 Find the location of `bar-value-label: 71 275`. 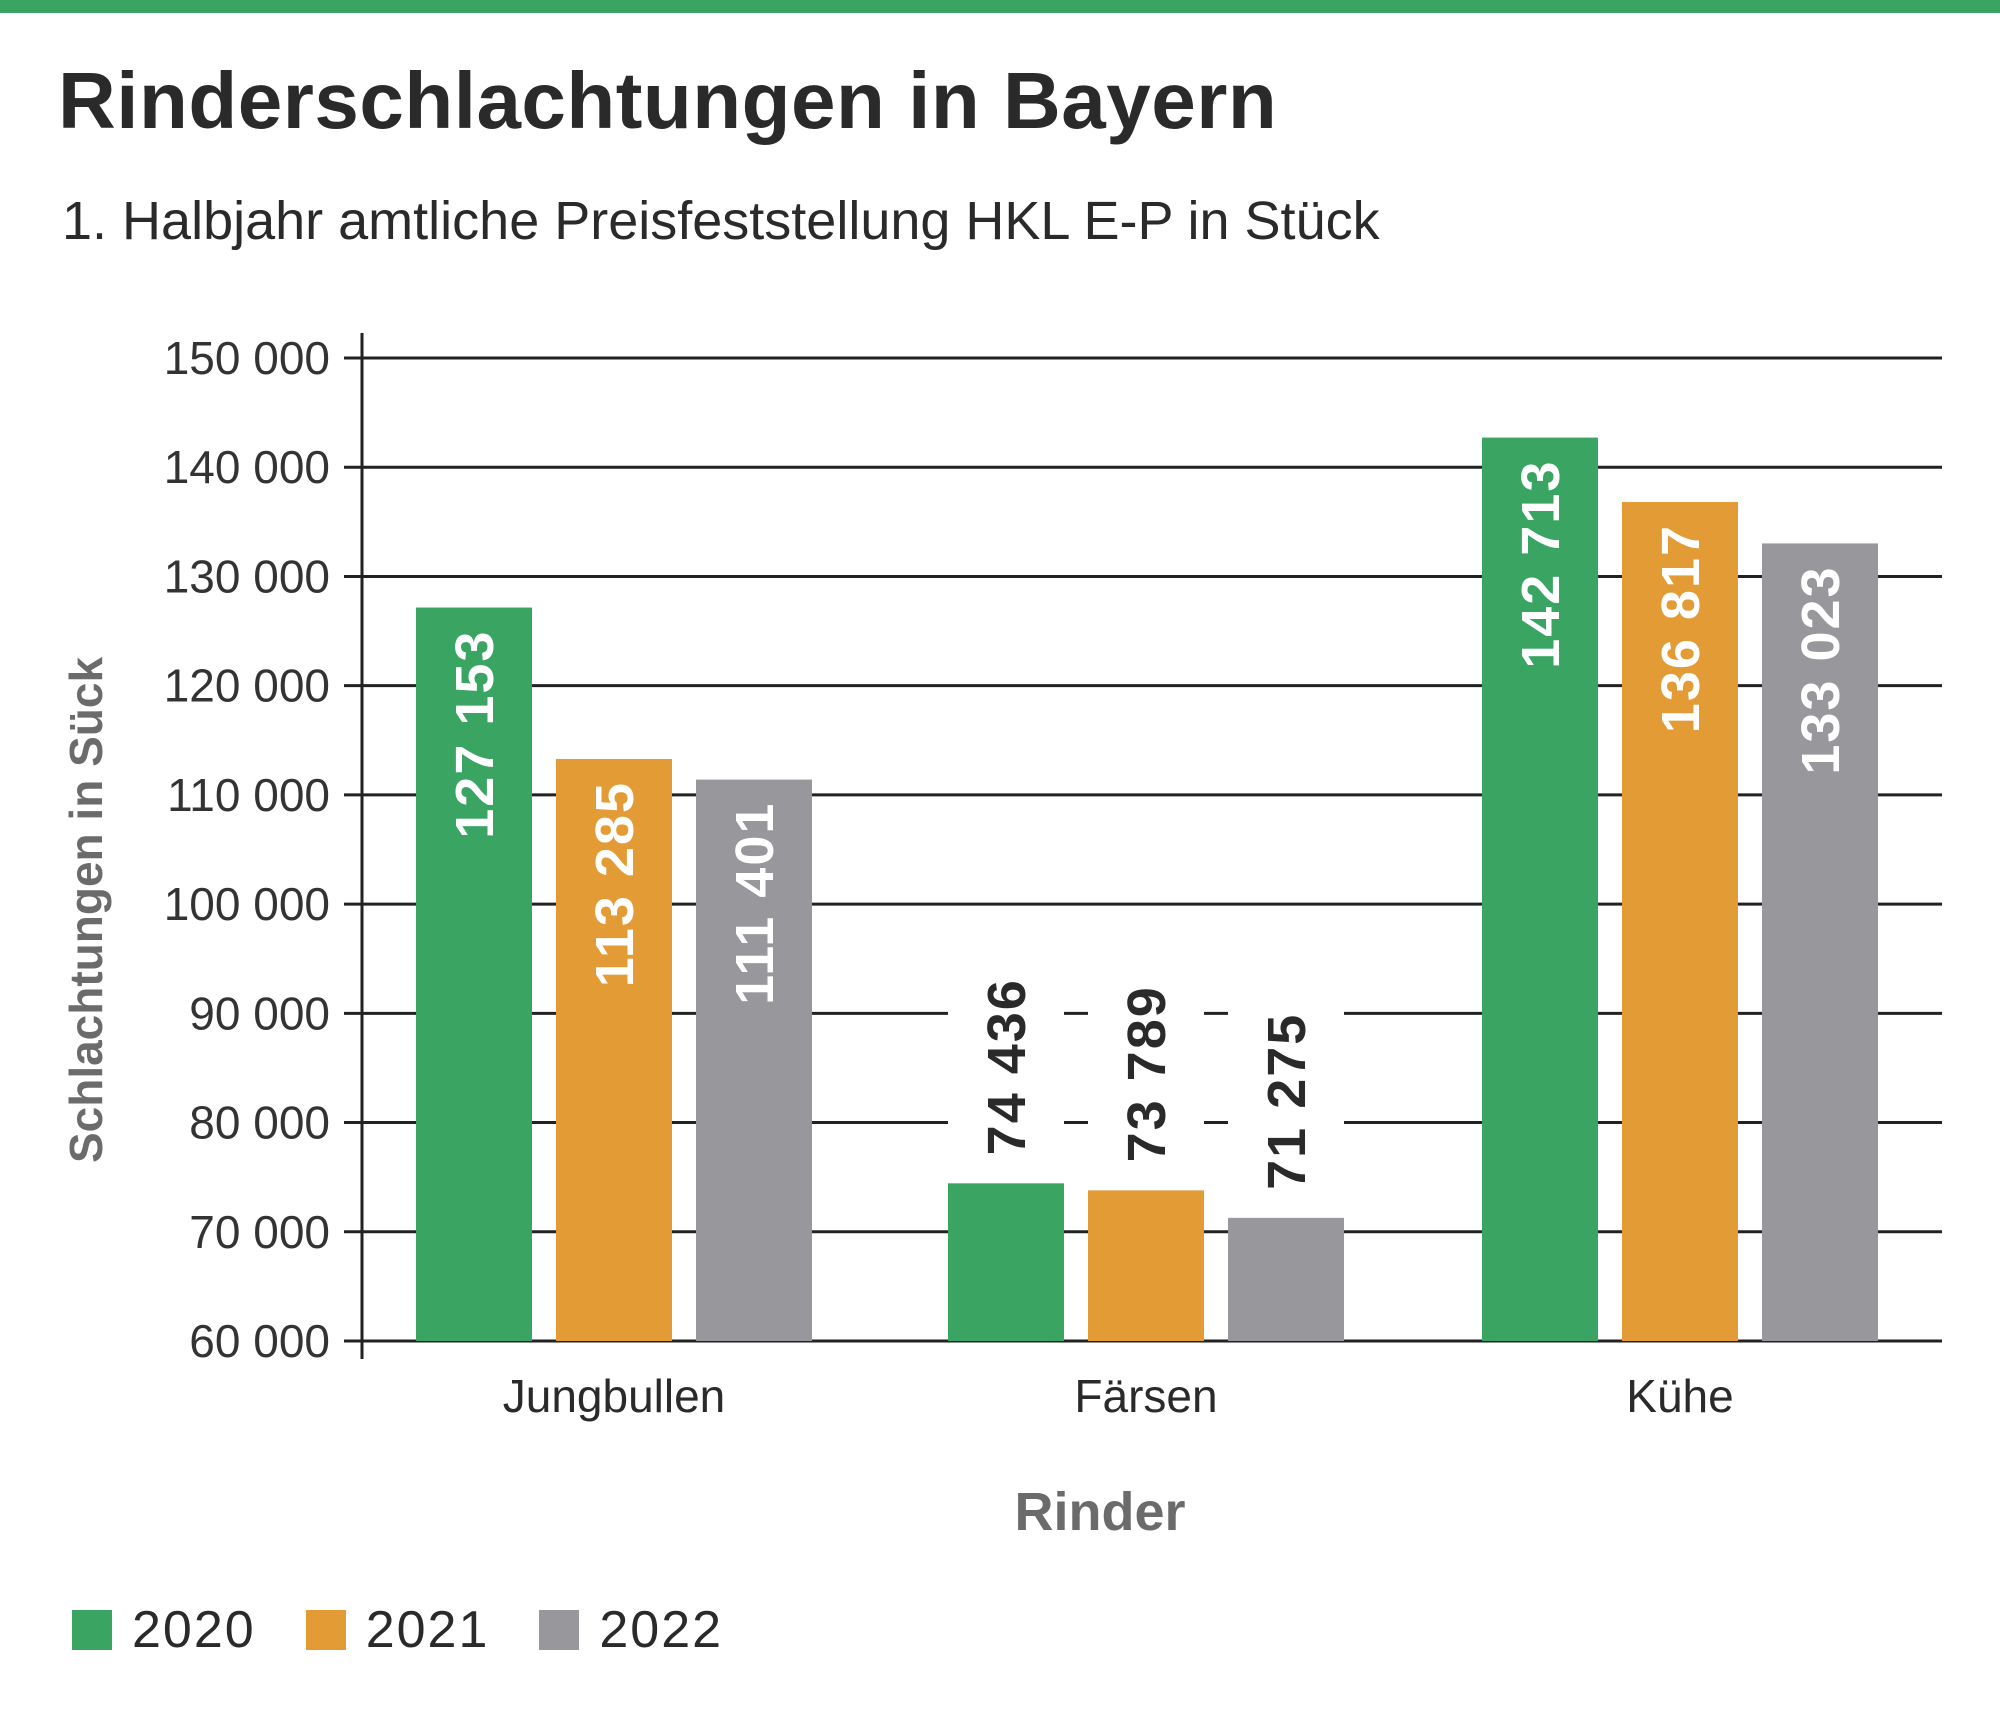

bar-value-label: 71 275 is located at coordinates (1287, 1101).